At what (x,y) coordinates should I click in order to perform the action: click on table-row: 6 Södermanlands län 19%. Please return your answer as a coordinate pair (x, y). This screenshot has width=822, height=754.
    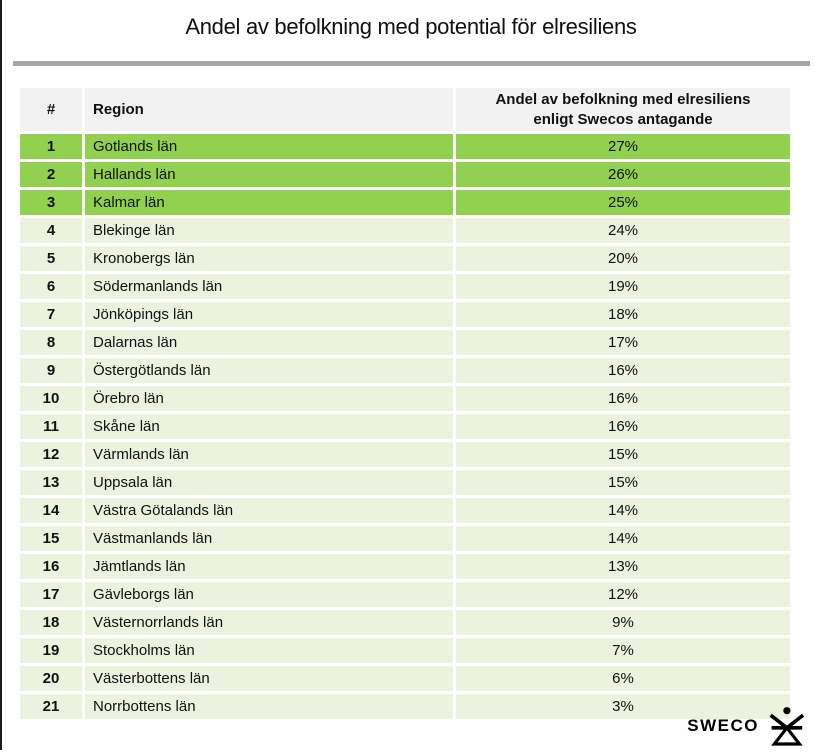
    Looking at the image, I should click on (405, 286).